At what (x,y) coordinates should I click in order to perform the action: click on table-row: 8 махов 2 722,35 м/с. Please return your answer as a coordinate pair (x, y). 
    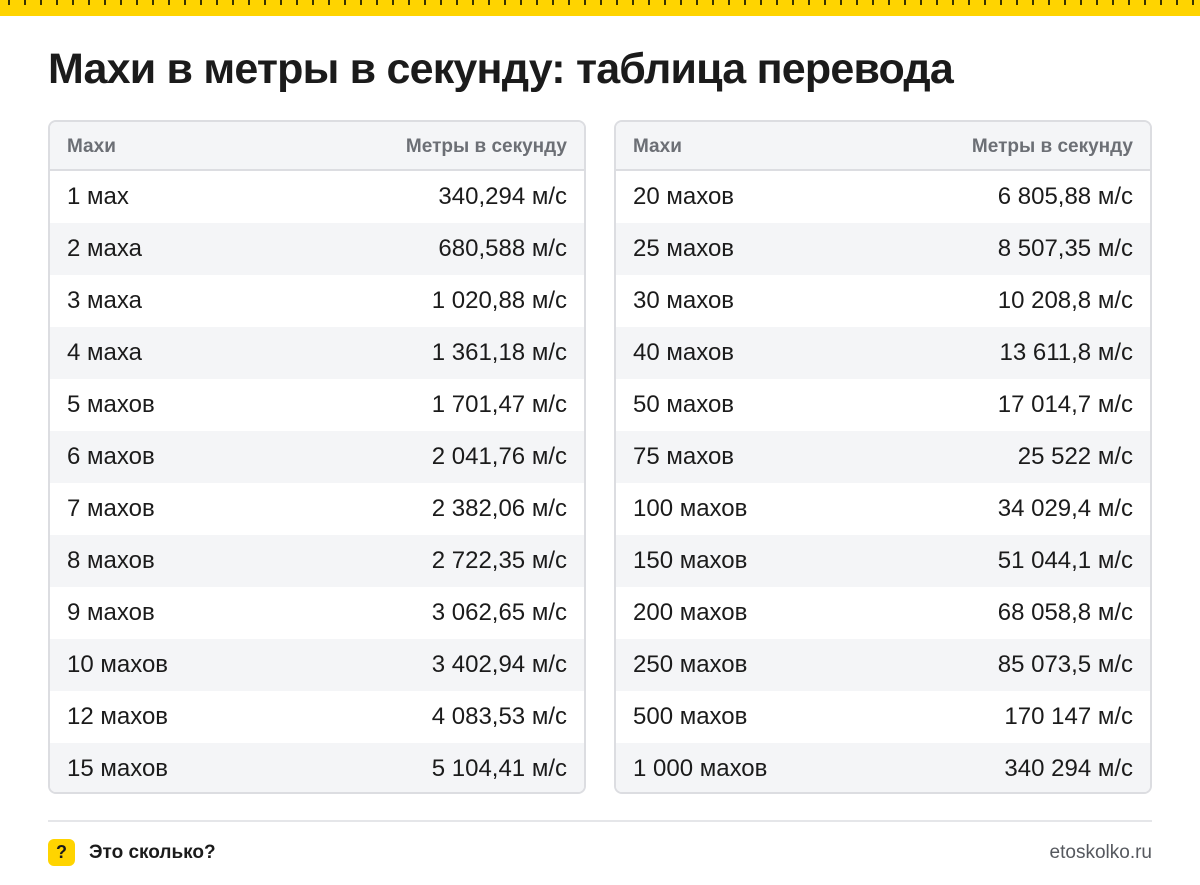
    Looking at the image, I should click on (317, 561).